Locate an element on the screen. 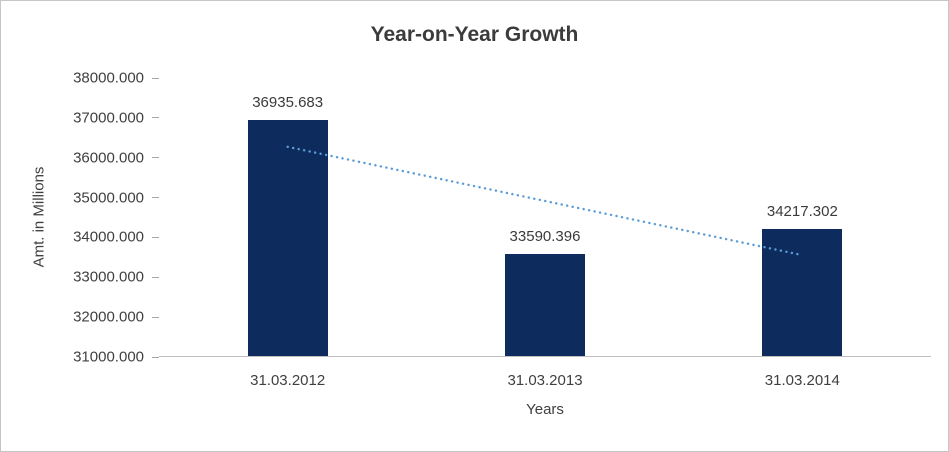 This screenshot has width=949, height=452. y-tick-label: 31000.000 is located at coordinates (108, 357).